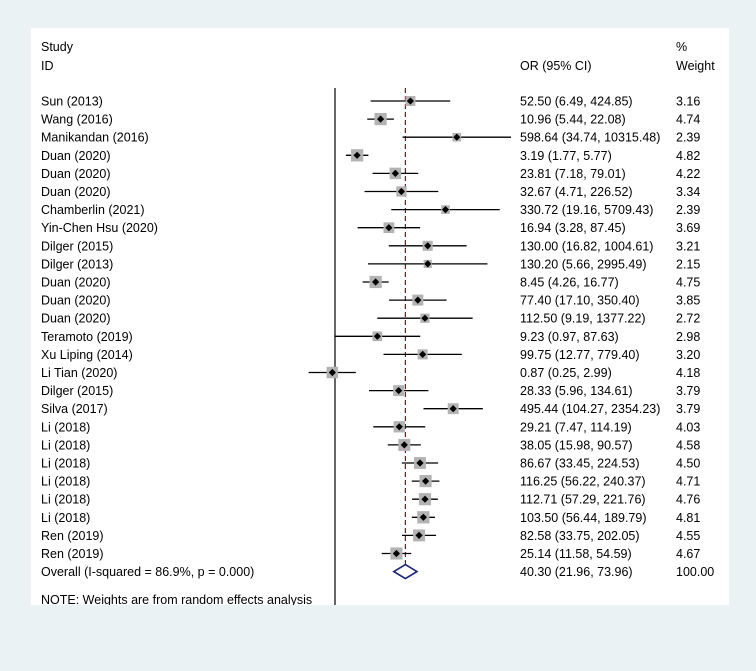 The height and width of the screenshot is (671, 756). Describe the element at coordinates (583, 264) in the screenshot. I see `study-ci-text: 130.20 (5.66, 2995.49)` at that location.